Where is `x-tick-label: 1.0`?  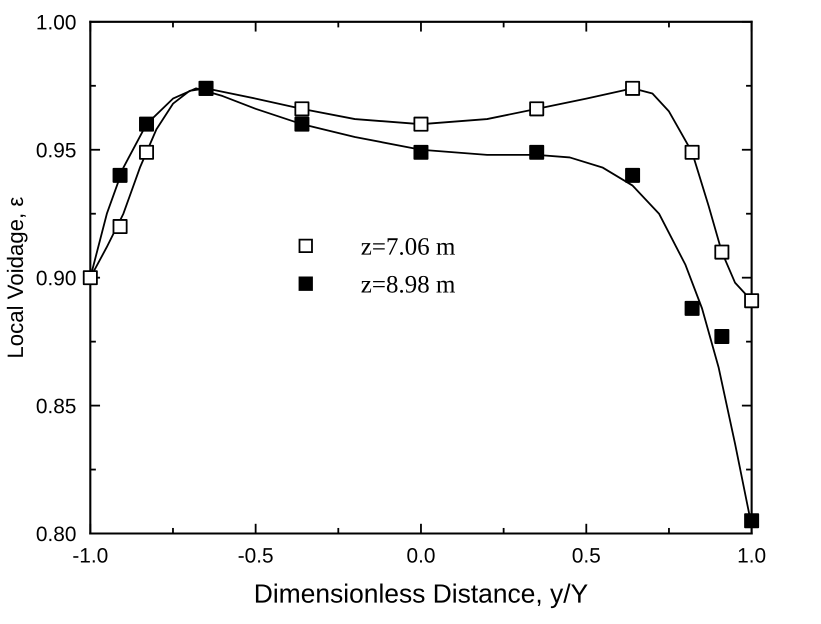
x-tick-label: 1.0 is located at coordinates (752, 555).